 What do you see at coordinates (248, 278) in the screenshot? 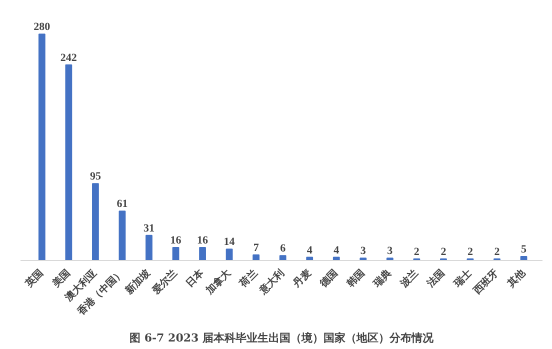
I see `x-tick-label: 荷兰` at bounding box center [248, 278].